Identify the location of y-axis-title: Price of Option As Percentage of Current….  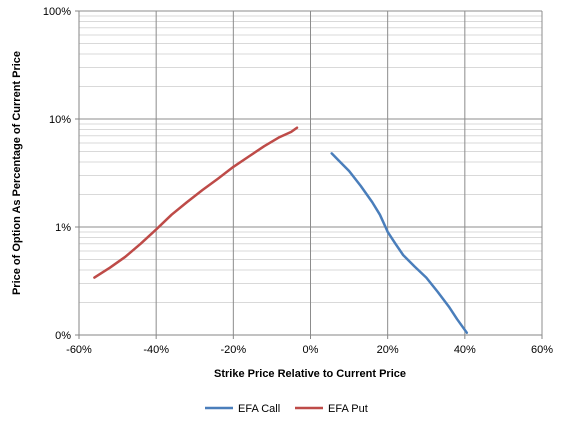
(17, 173).